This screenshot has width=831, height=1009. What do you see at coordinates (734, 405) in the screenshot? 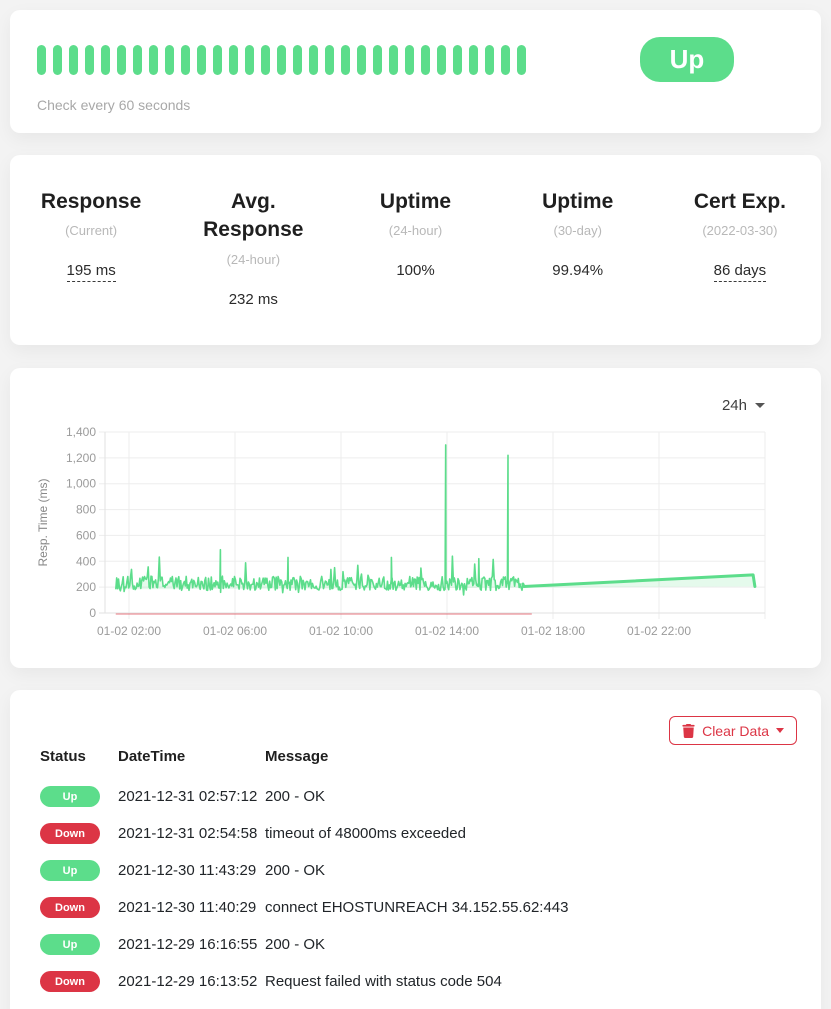
I see `chart-period-value: 24h` at bounding box center [734, 405].